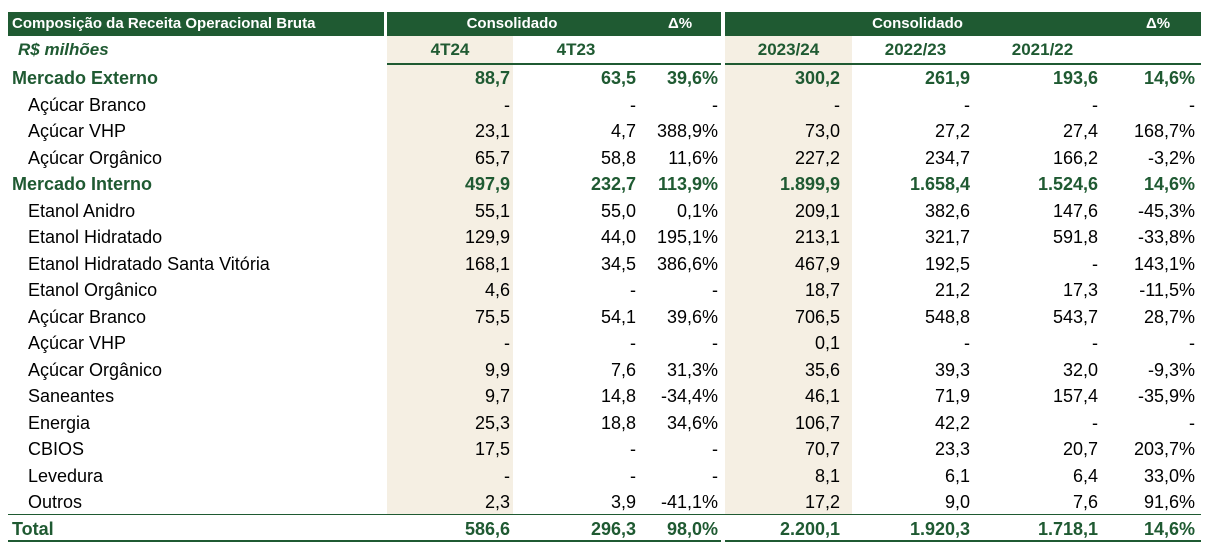  Describe the element at coordinates (1085, 502) in the screenshot. I see `val-2021-22: 7,6` at that location.